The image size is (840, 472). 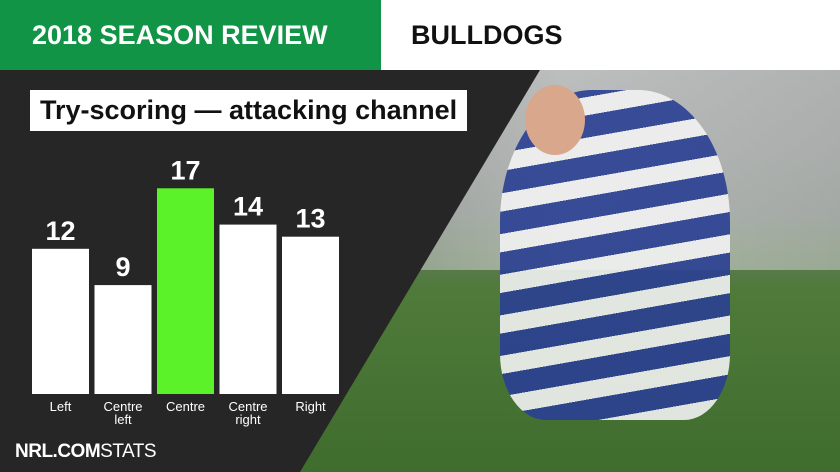 I want to click on nrl-stats-logo: NRL.COMSTATS, so click(x=86, y=451).